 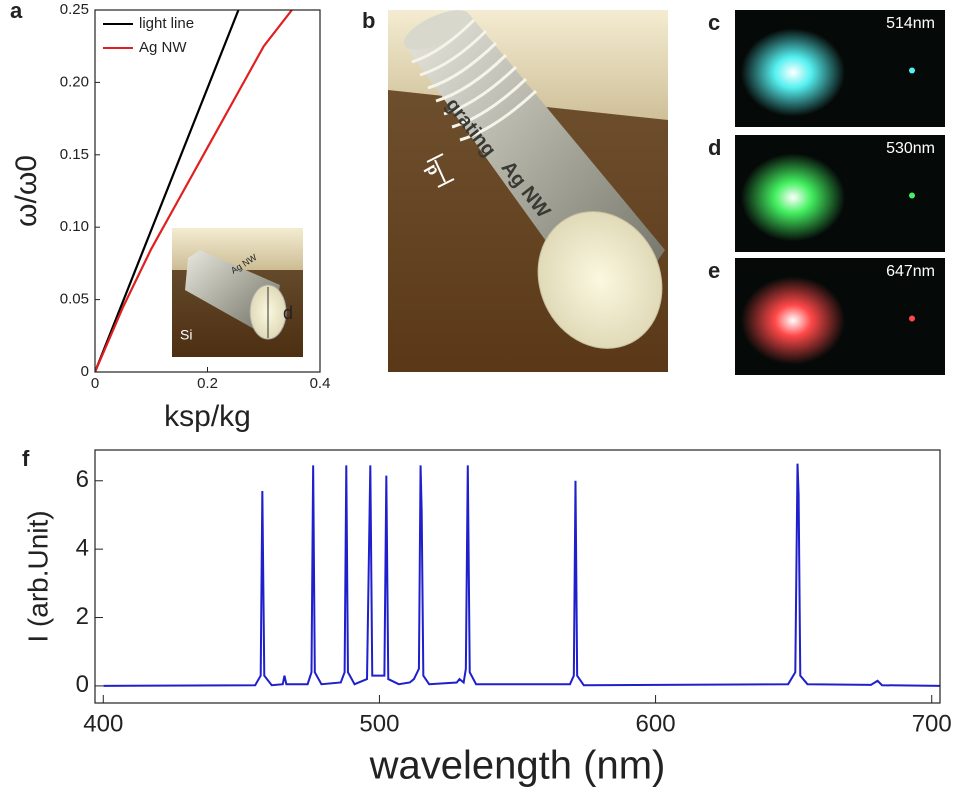 What do you see at coordinates (237, 292) in the screenshot?
I see `inset-image` at bounding box center [237, 292].